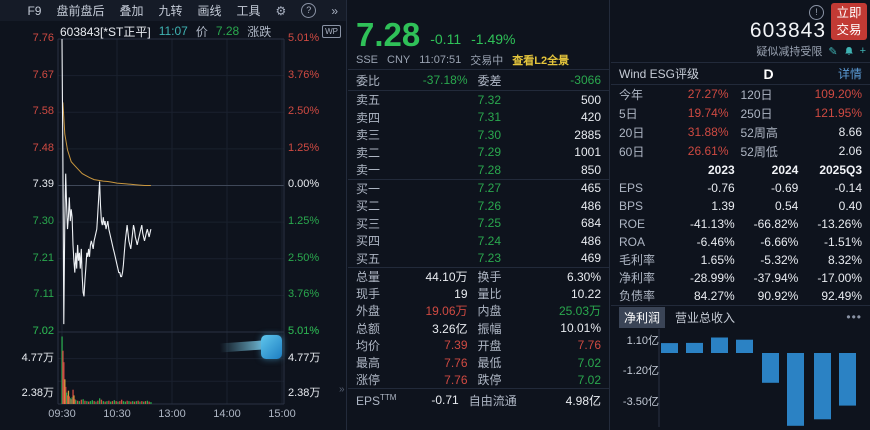 The height and width of the screenshot is (430, 870). I want to click on tabs-more-icon: •••, so click(854, 317).